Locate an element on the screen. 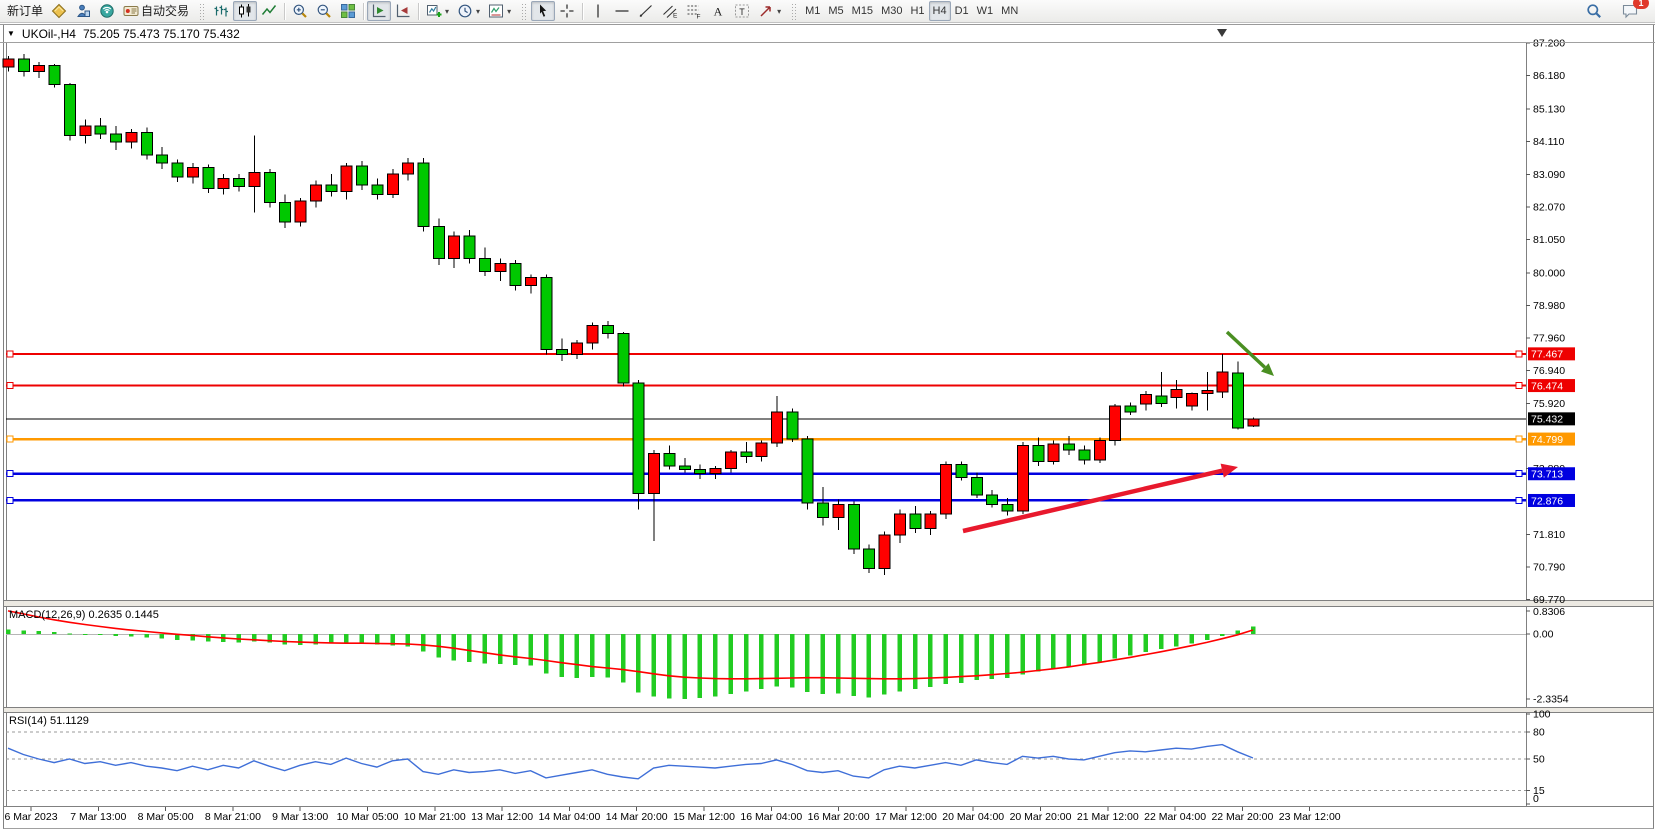  tile-windows-button is located at coordinates (348, 11).